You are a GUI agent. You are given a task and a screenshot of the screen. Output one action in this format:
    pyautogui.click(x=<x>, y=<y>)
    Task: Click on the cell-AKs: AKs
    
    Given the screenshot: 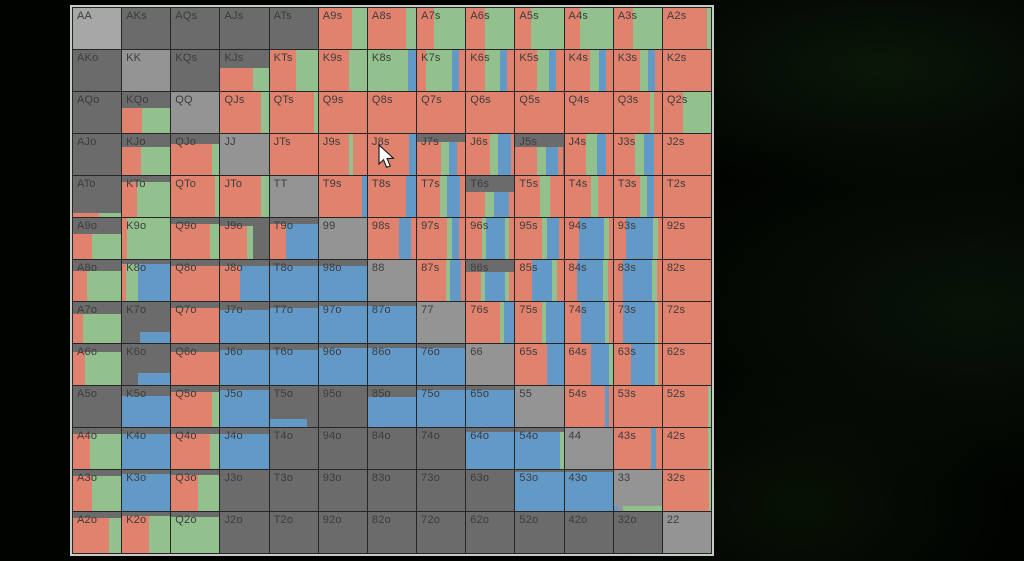 What is the action you would take?
    pyautogui.click(x=146, y=28)
    